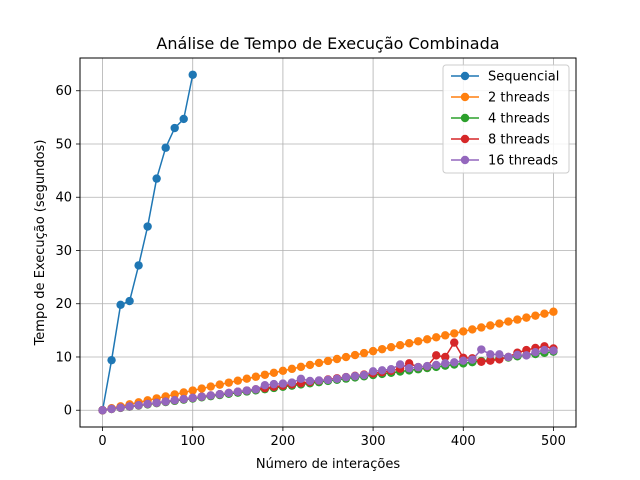 The height and width of the screenshot is (480, 640). Describe the element at coordinates (63, 198) in the screenshot. I see `y-tick-label: 40` at that location.